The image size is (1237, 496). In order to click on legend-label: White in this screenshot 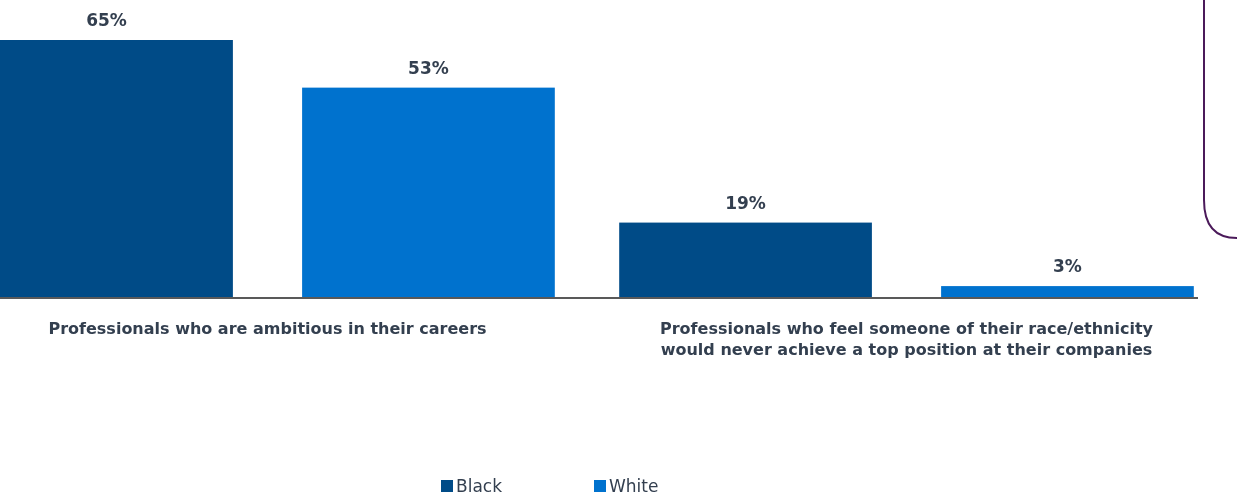, I will do `click(634, 486)`.